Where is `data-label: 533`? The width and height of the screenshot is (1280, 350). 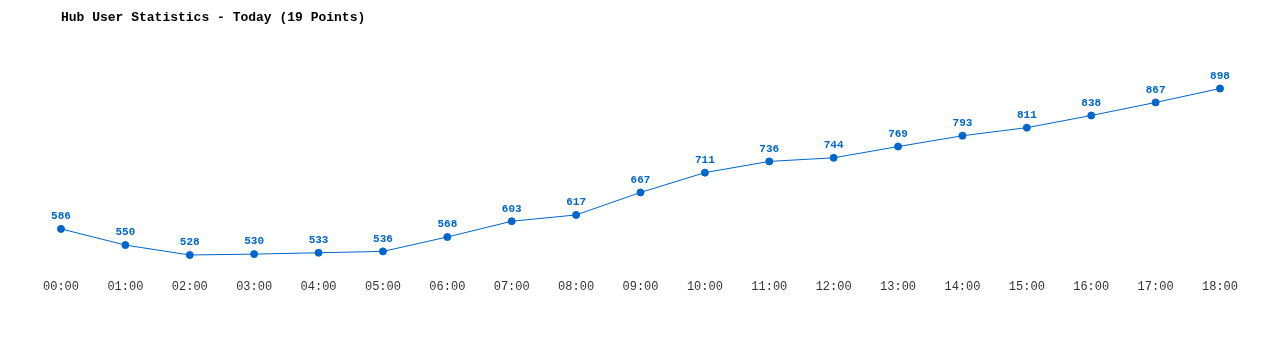 data-label: 533 is located at coordinates (318, 240).